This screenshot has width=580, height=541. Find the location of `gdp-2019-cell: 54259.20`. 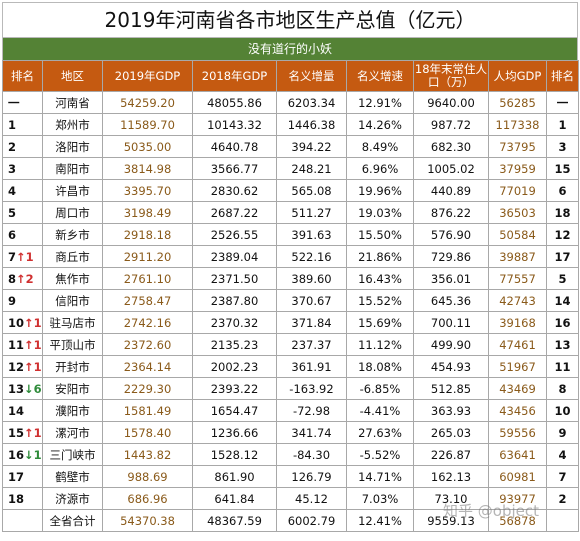

gdp-2019-cell: 54259.20 is located at coordinates (147, 102).